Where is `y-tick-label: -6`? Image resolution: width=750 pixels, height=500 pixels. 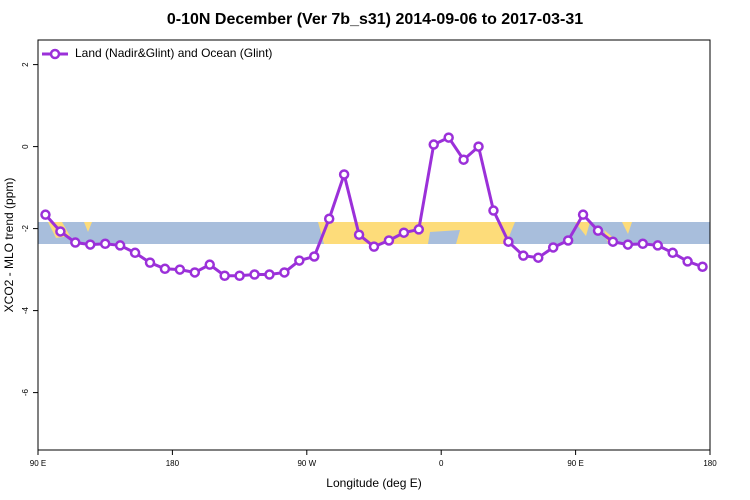 y-tick-label: -6 is located at coordinates (25, 392).